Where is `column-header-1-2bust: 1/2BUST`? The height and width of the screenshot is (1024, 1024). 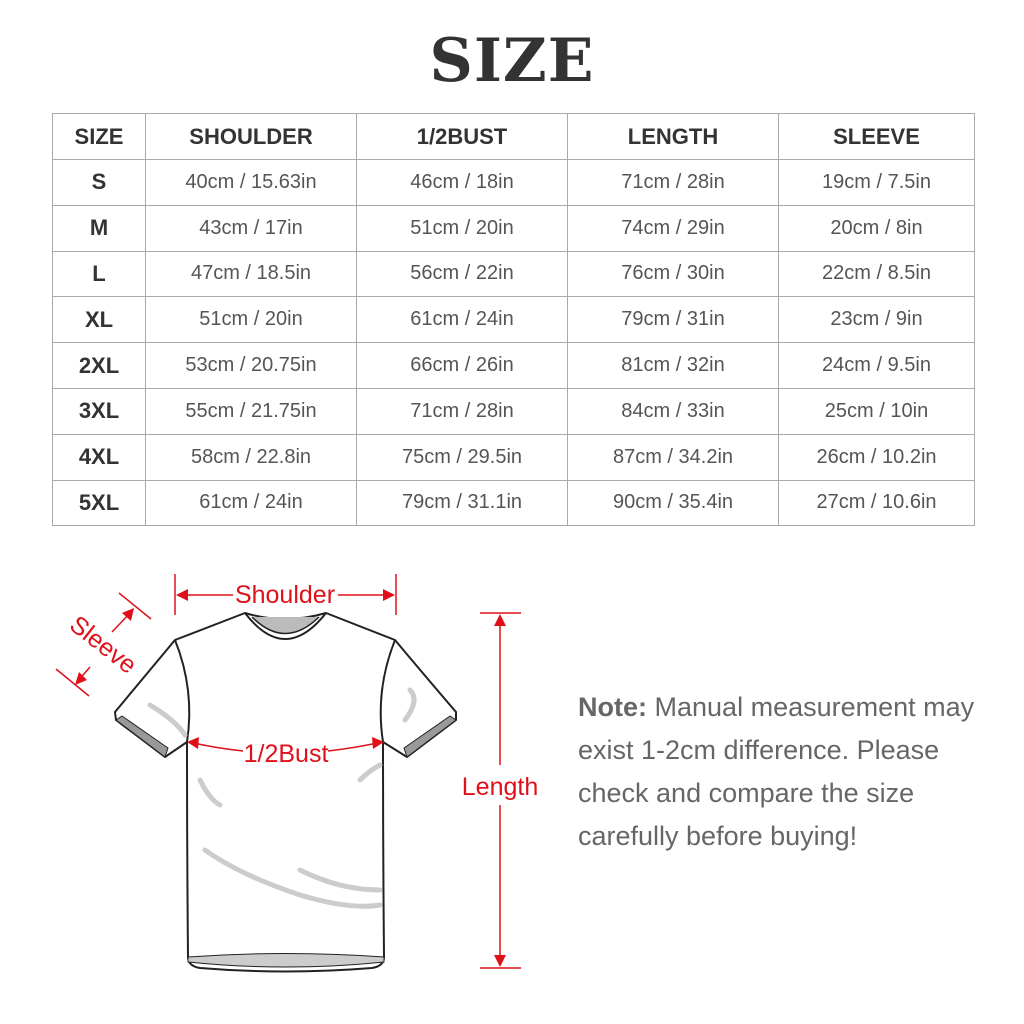 column-header-1-2bust: 1/2BUST is located at coordinates (462, 136).